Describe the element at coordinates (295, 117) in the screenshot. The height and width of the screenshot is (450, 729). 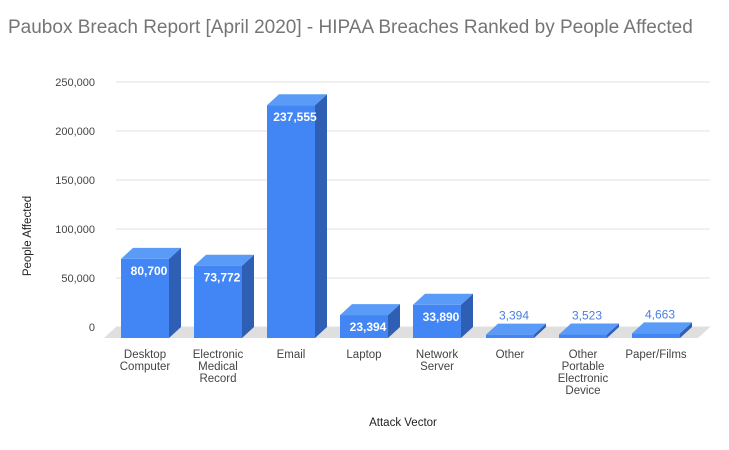
I see `data-label: 237,555` at that location.